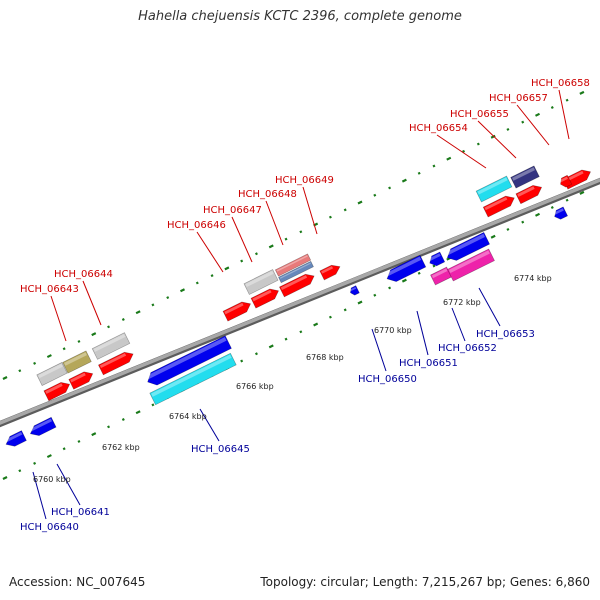 The width and height of the screenshot is (600, 600). What do you see at coordinates (469, 261) in the screenshot?
I see `gene-magenta-2-highlight` at bounding box center [469, 261].